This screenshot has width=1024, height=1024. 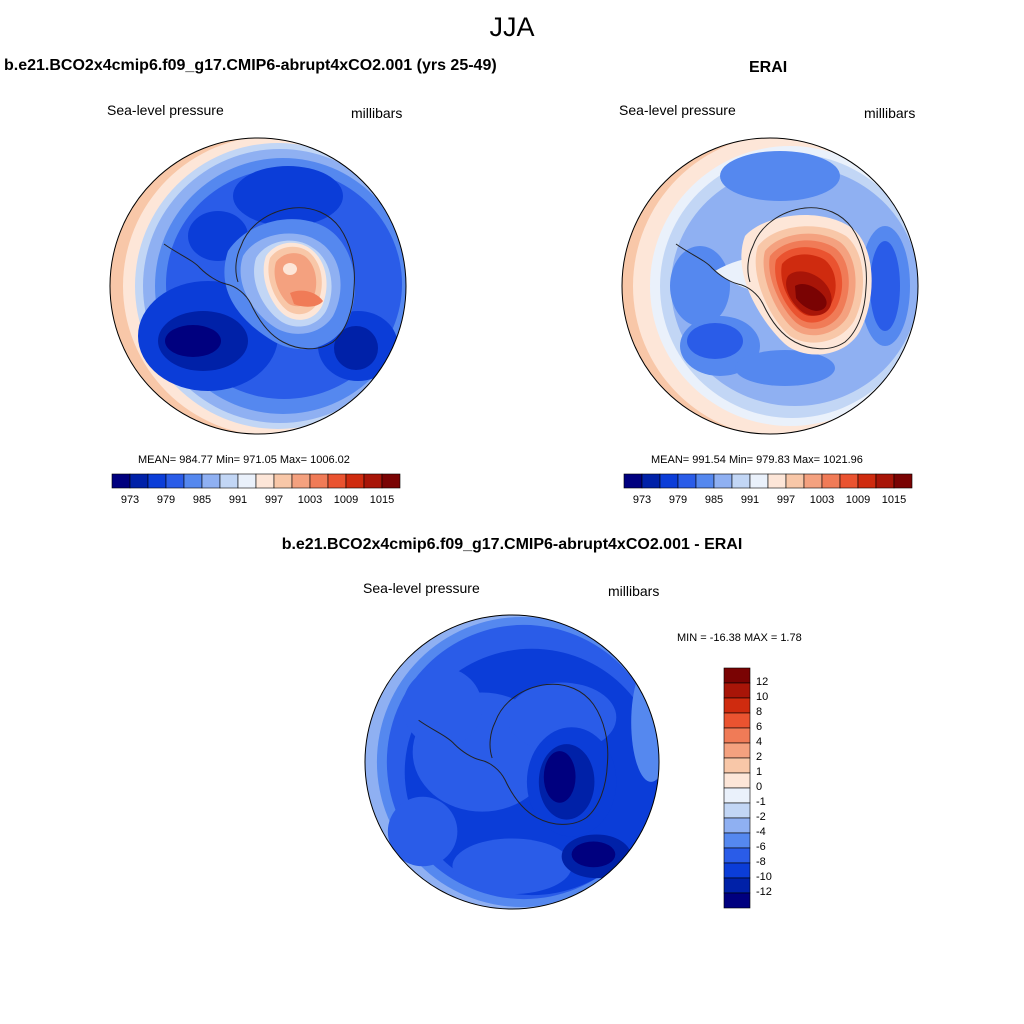 What do you see at coordinates (776, 788) in the screenshot?
I see `panel-3-colorbar-ticks: 12 10 8 6 4 2 1 0 -1 -2 -4 -6 -8 -10 -12` at bounding box center [776, 788].